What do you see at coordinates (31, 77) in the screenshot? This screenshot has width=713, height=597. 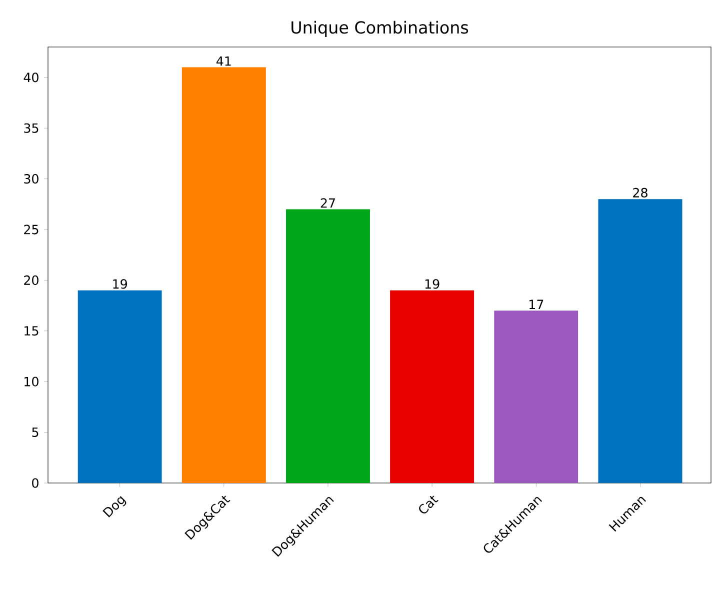 I see `y-tick-label: 40` at bounding box center [31, 77].